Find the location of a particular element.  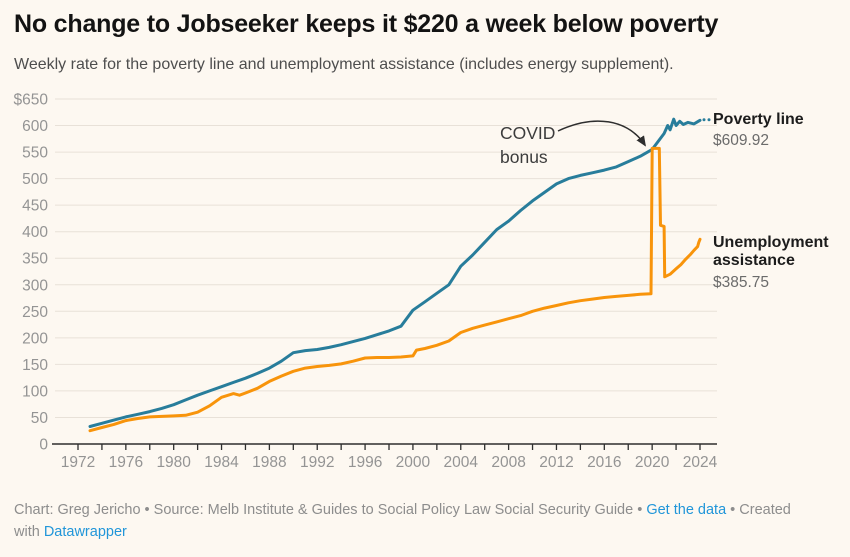

x-tick-label-2016: 2016 is located at coordinates (604, 462).